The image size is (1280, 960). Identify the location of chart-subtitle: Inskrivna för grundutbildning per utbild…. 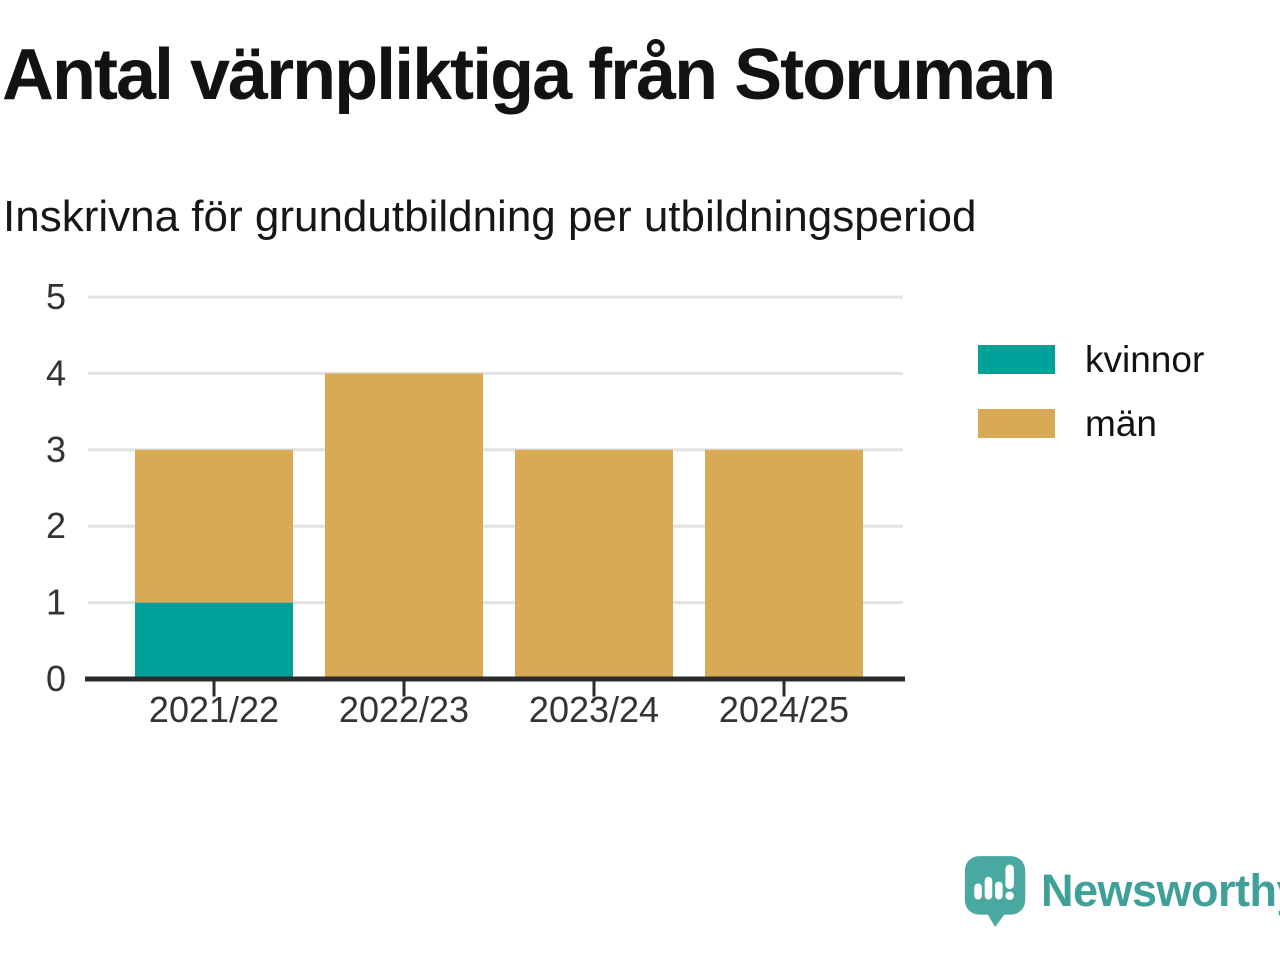
(490, 216).